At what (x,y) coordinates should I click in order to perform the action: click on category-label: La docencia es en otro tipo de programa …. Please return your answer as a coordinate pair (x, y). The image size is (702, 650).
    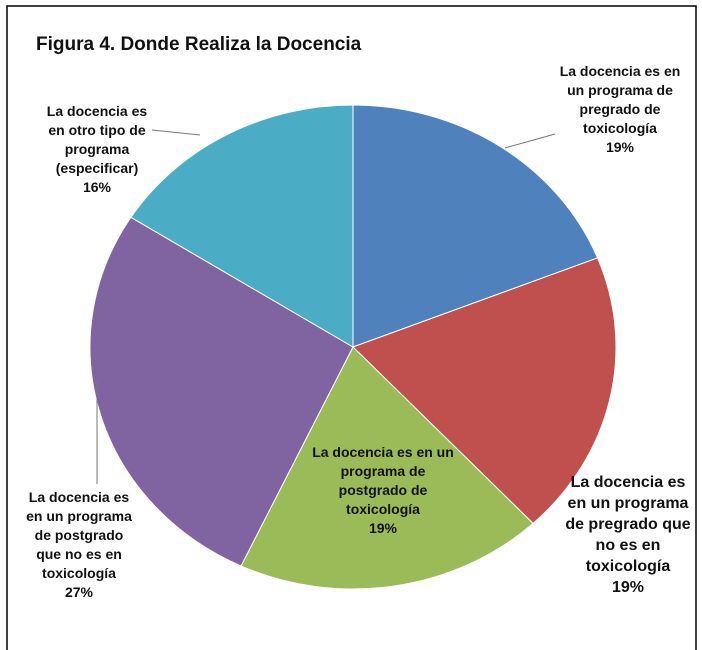
    Looking at the image, I should click on (97, 139).